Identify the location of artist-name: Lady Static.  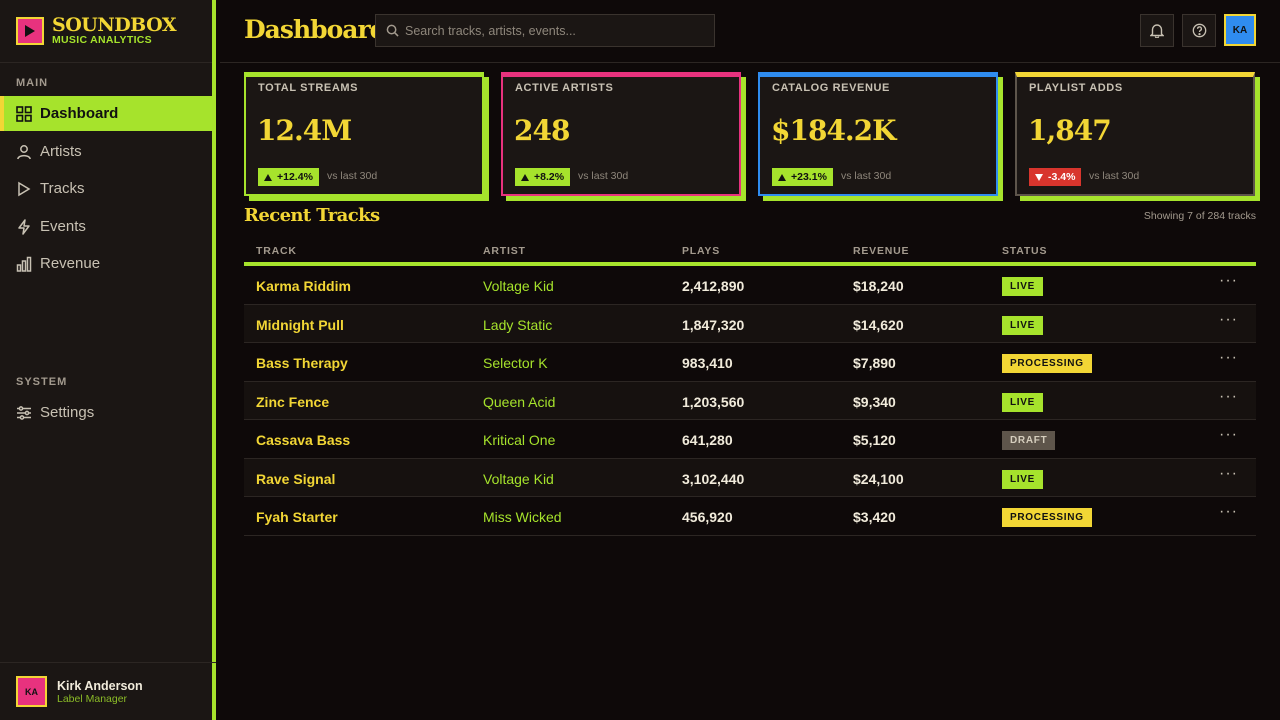
(518, 324).